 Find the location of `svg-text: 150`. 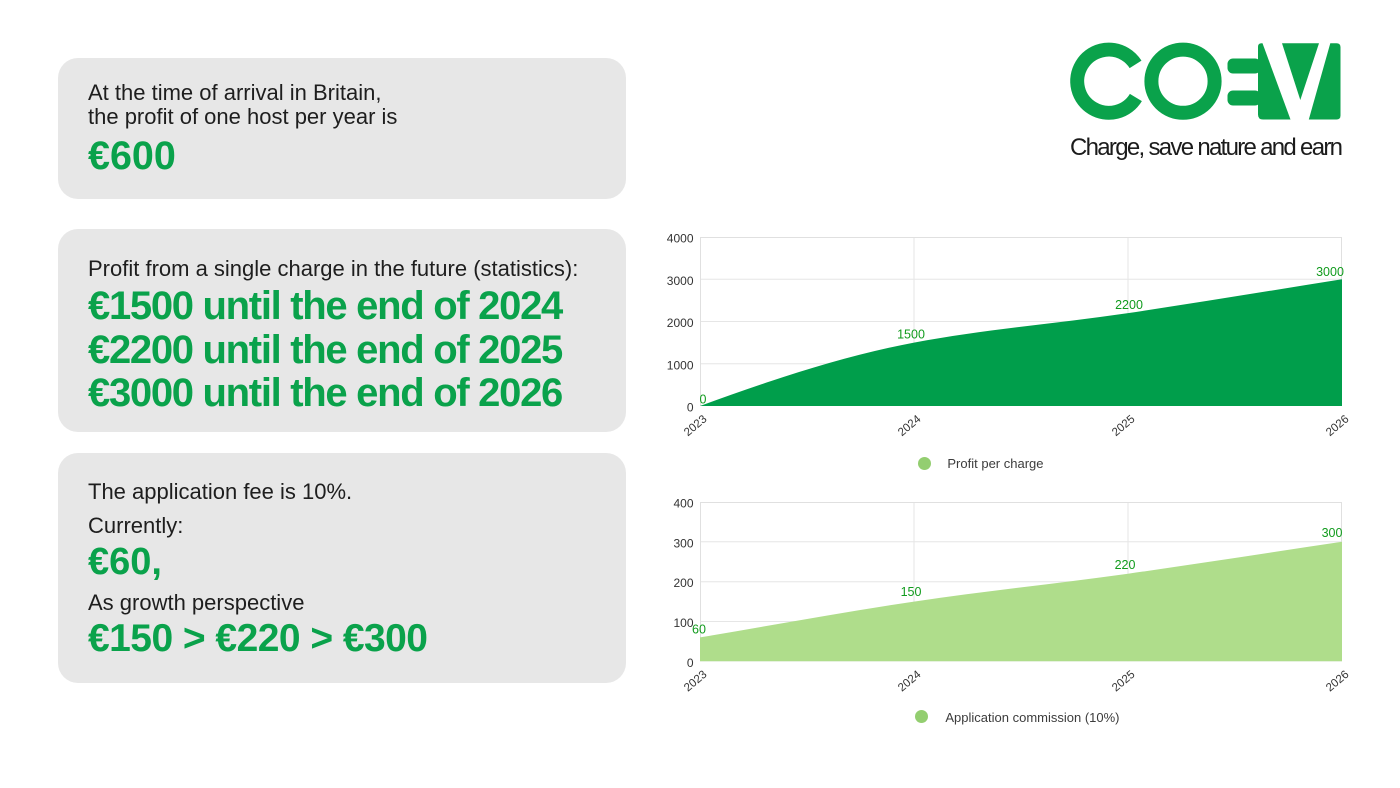

svg-text: 150 is located at coordinates (911, 592).